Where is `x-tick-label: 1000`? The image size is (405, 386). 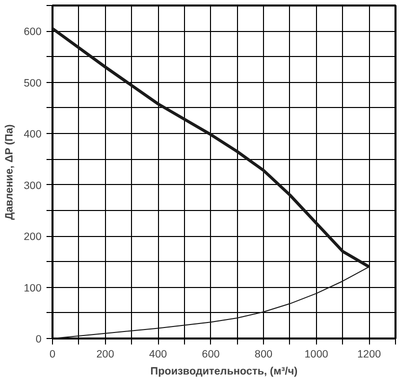 x-tick-label: 1000 is located at coordinates (316, 354).